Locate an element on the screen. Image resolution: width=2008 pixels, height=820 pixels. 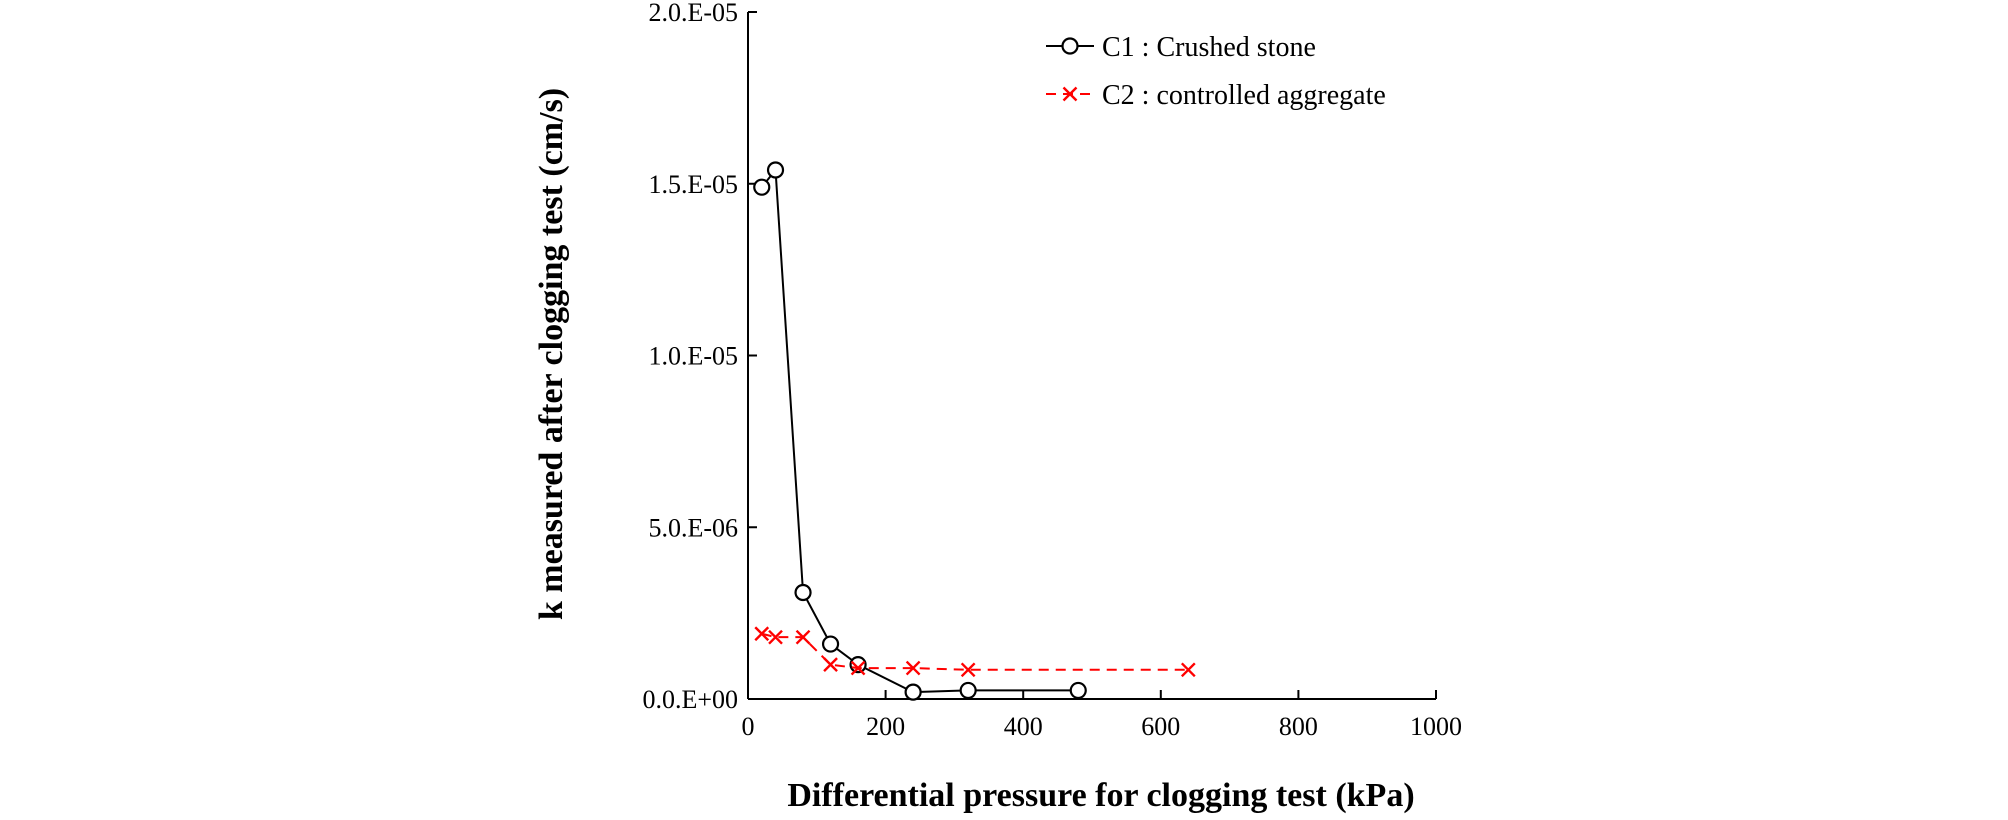
y-tick-label: 1.5.E-05 is located at coordinates (693, 184).